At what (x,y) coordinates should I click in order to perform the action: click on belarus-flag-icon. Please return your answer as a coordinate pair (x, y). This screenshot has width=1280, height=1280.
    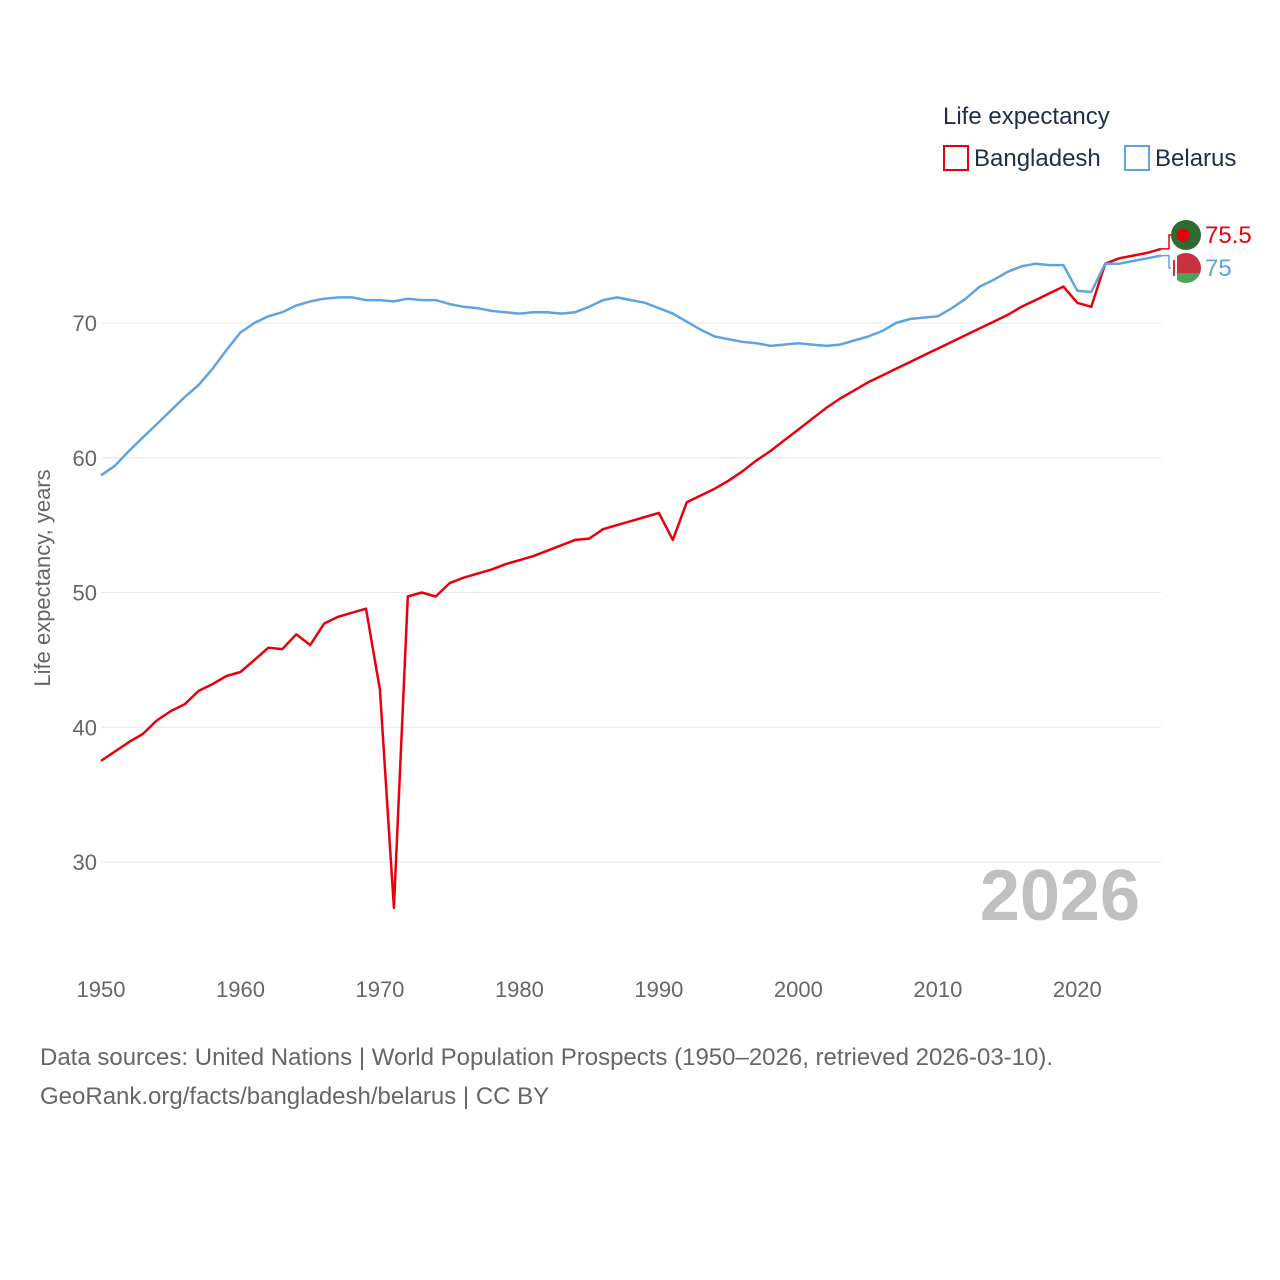
    Looking at the image, I should click on (1186, 268).